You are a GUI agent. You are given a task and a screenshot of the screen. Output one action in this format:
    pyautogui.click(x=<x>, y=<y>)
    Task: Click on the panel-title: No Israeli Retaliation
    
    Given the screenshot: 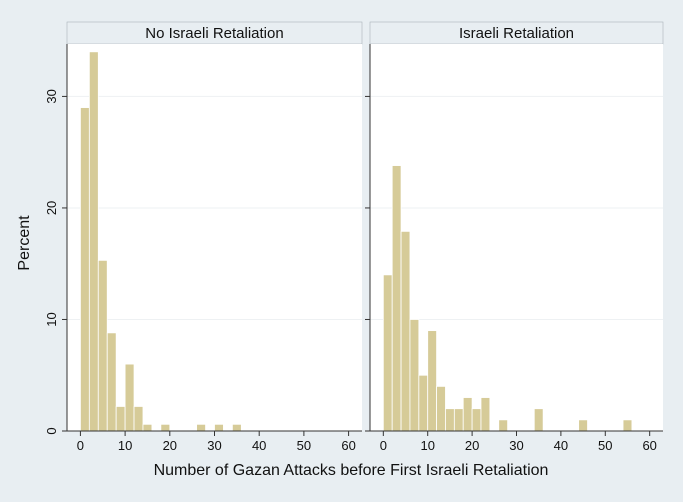 What is the action you would take?
    pyautogui.click(x=214, y=33)
    